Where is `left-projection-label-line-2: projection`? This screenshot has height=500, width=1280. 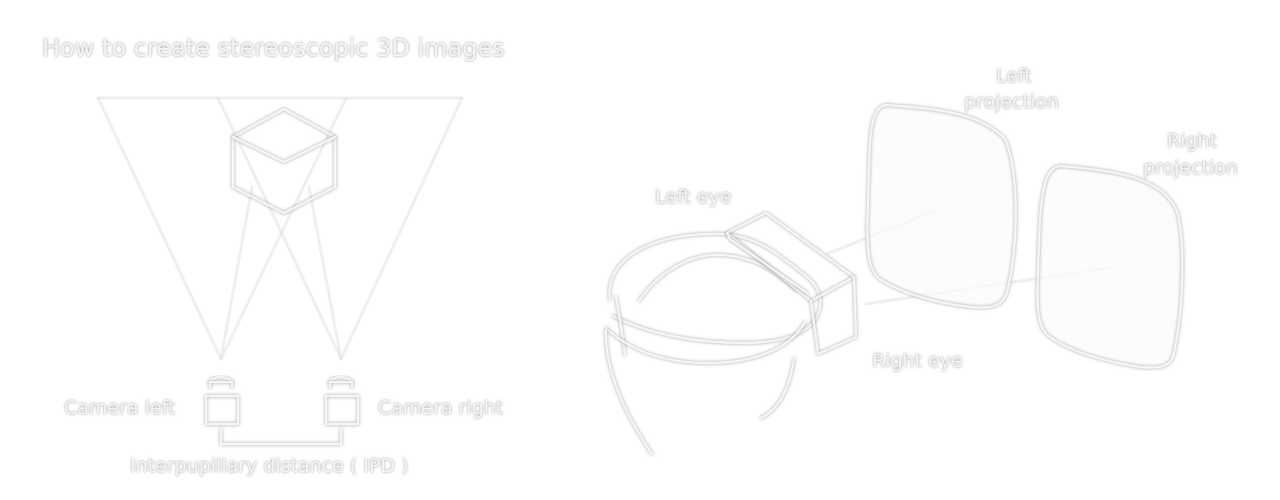 left-projection-label-line-2: projection is located at coordinates (1011, 102).